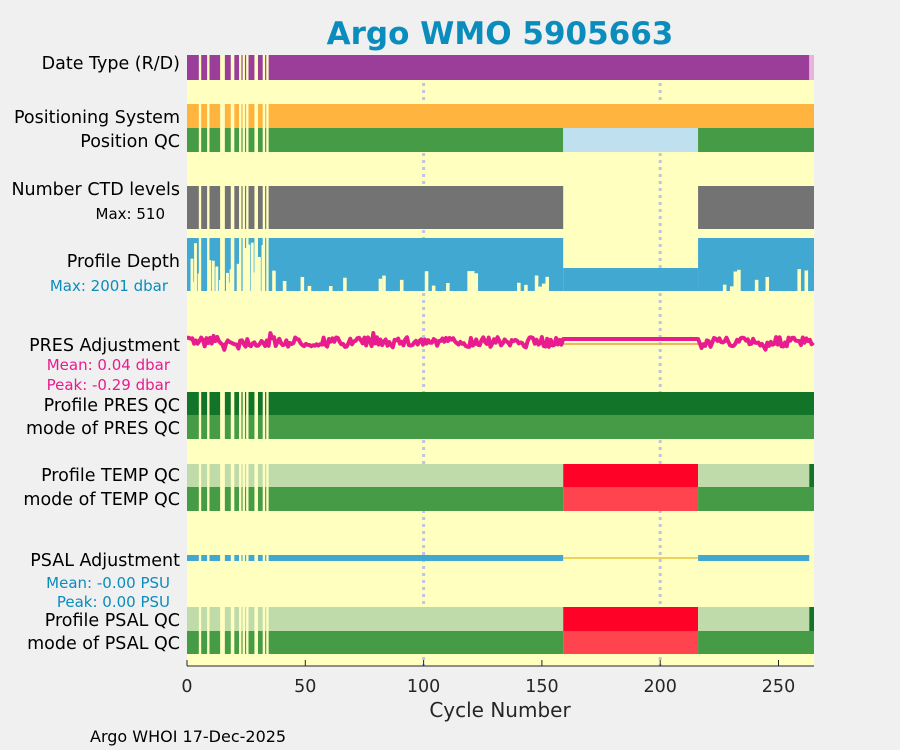  Describe the element at coordinates (423, 687) in the screenshot. I see `x-tick-label: 100` at that location.